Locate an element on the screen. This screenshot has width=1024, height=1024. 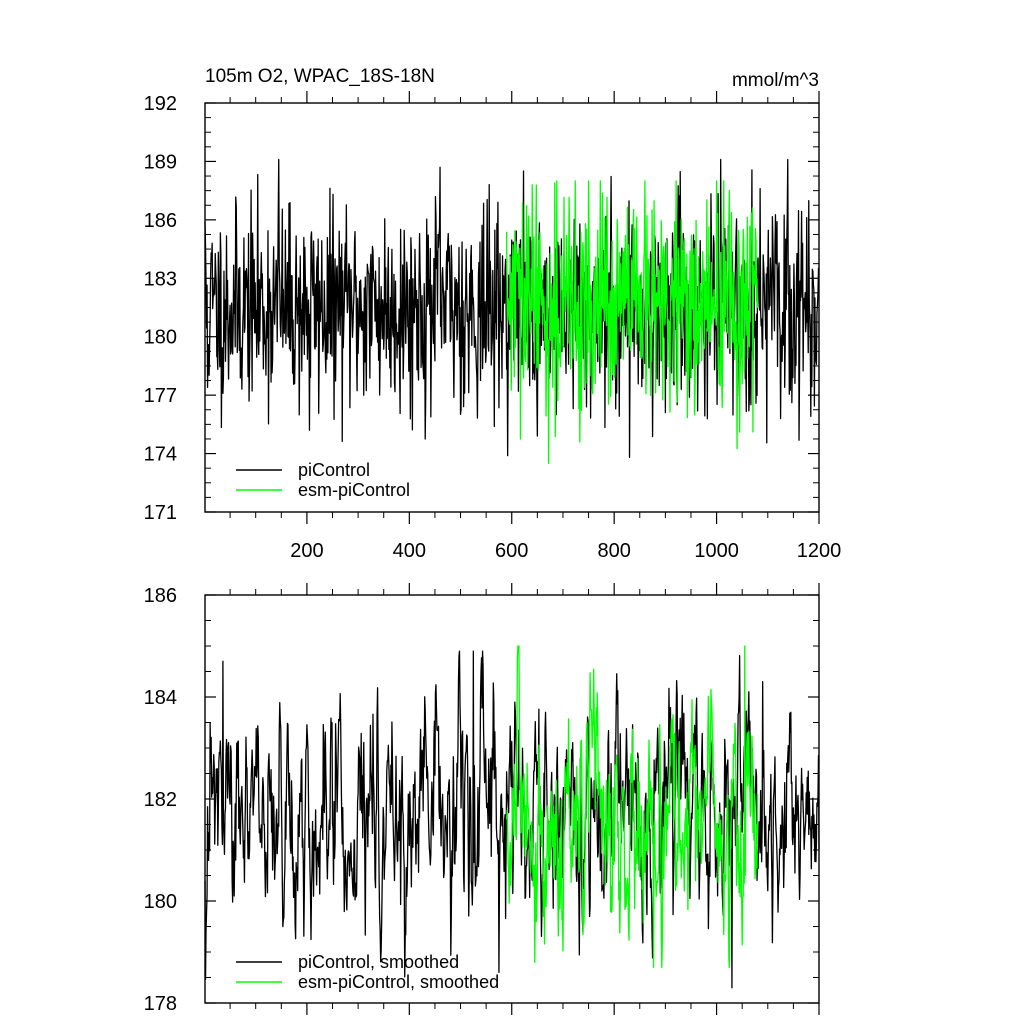
x-tick-label: 1200 is located at coordinates (819, 551).